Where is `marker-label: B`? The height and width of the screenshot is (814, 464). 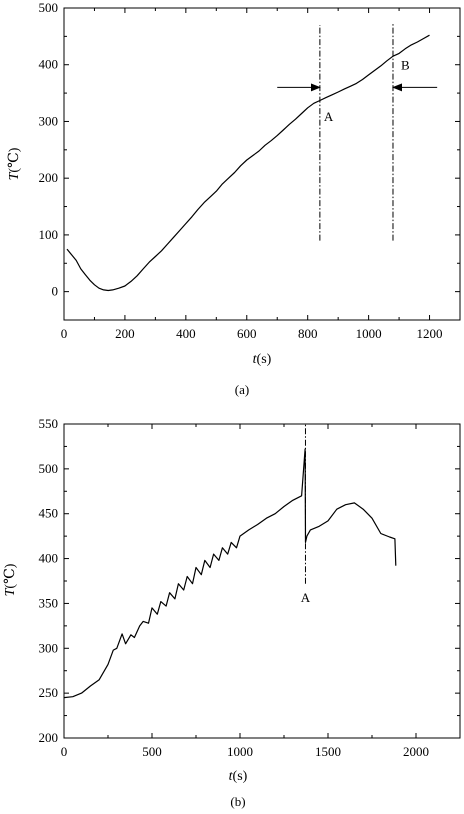 marker-label: B is located at coordinates (405, 65).